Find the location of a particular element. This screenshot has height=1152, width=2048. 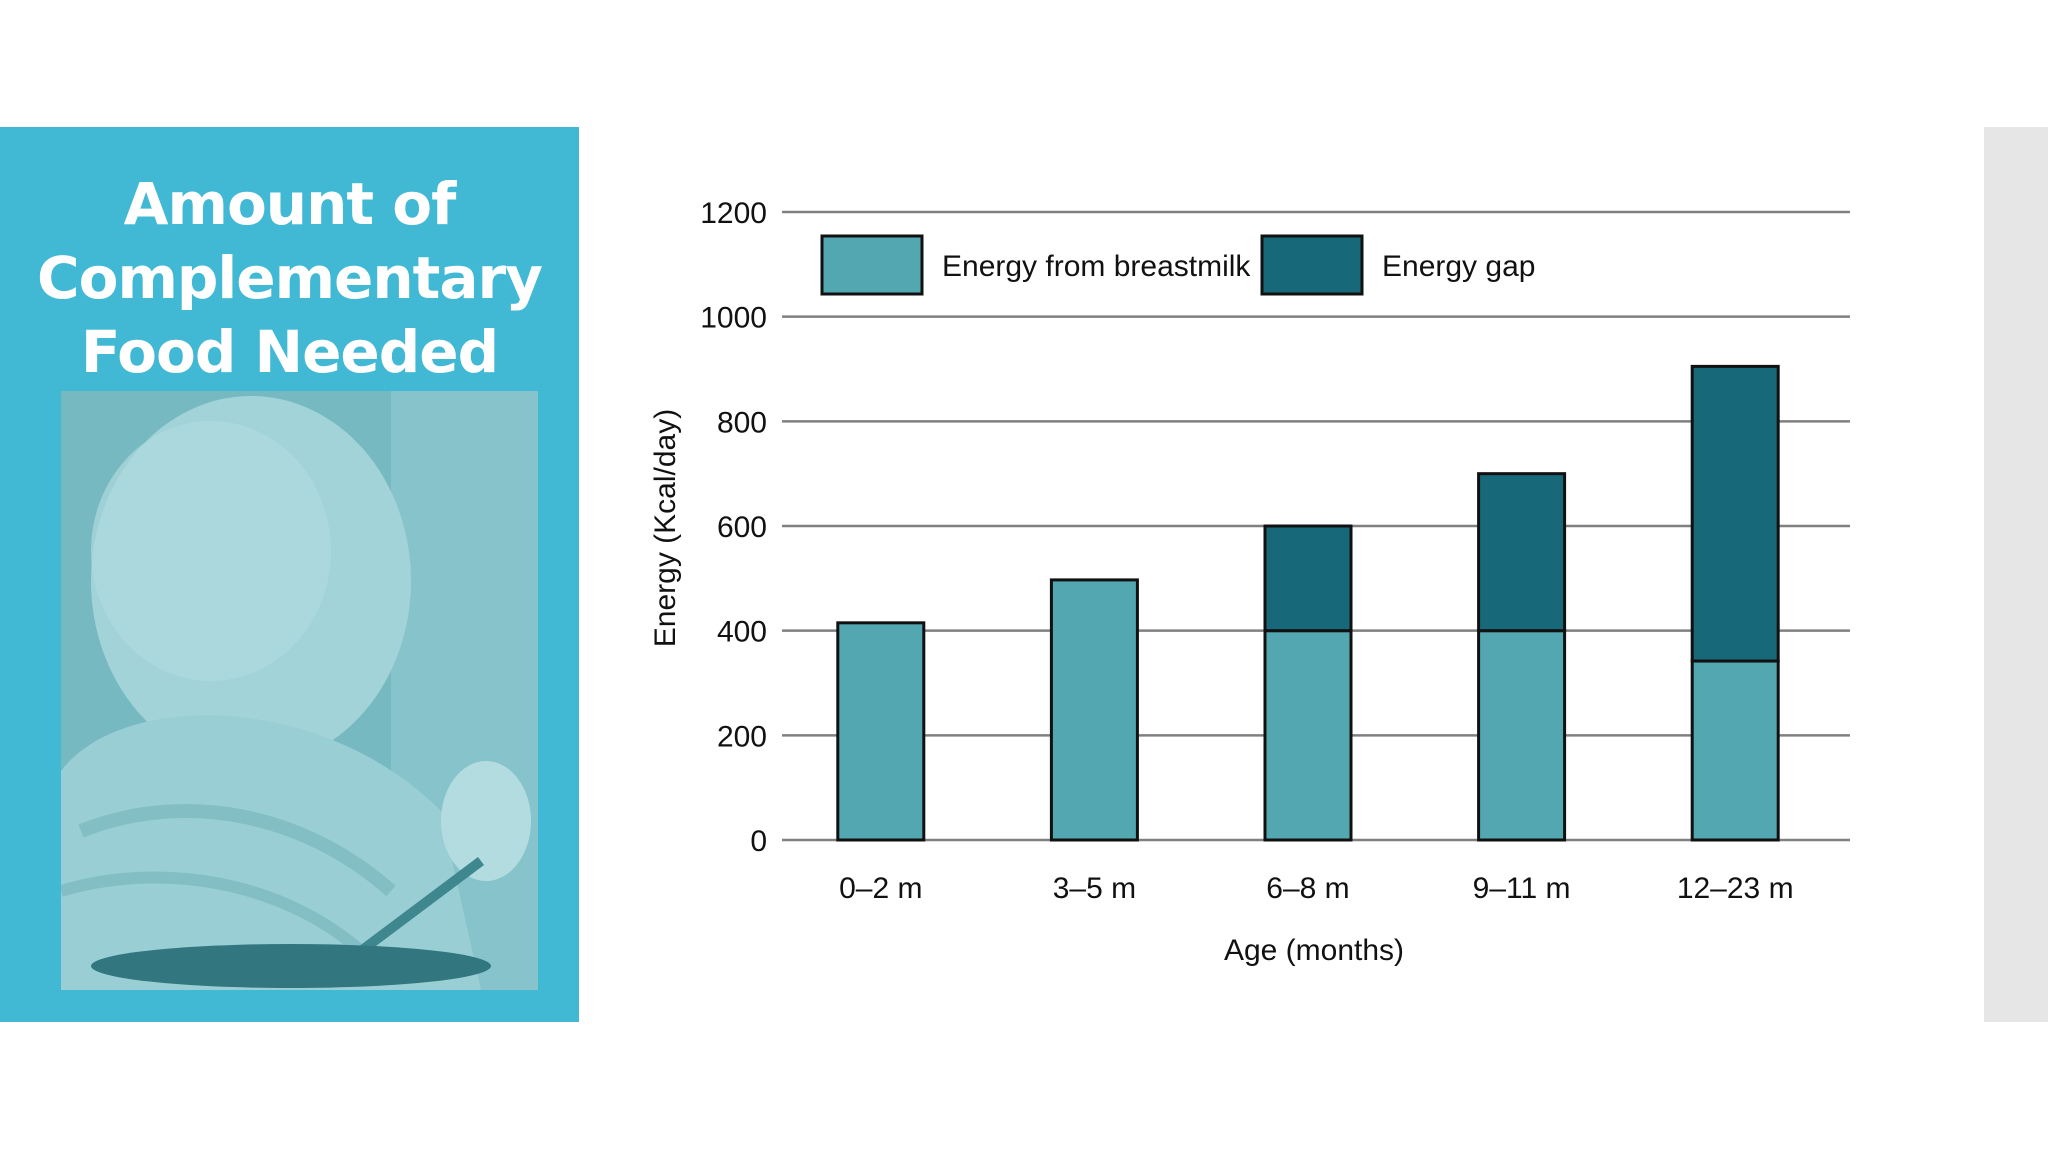

baby-eating-photo is located at coordinates (299, 690).